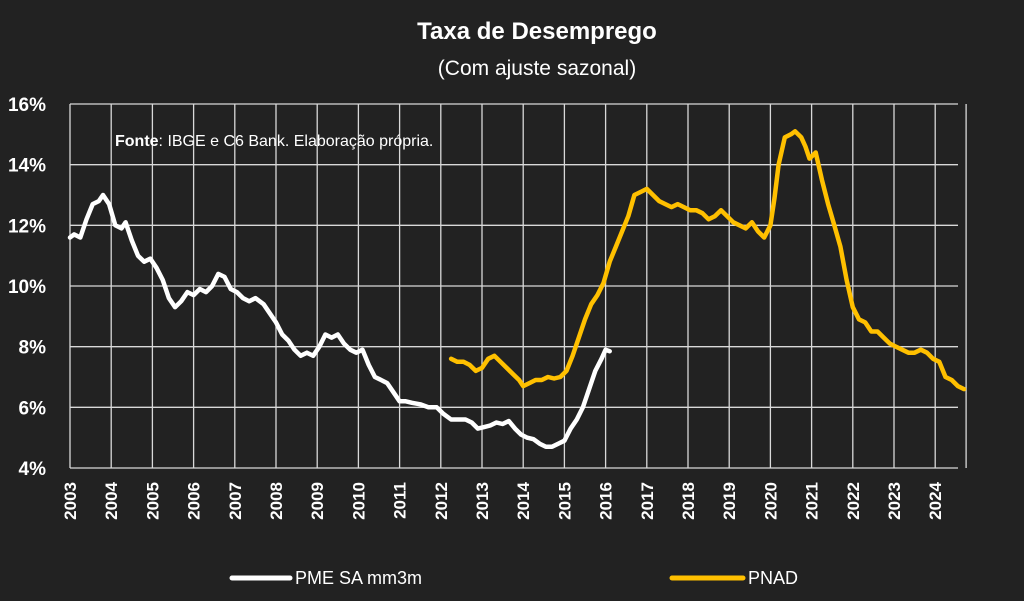 The width and height of the screenshot is (1024, 601). Describe the element at coordinates (33, 408) in the screenshot. I see `y-tick-label: 6%` at that location.